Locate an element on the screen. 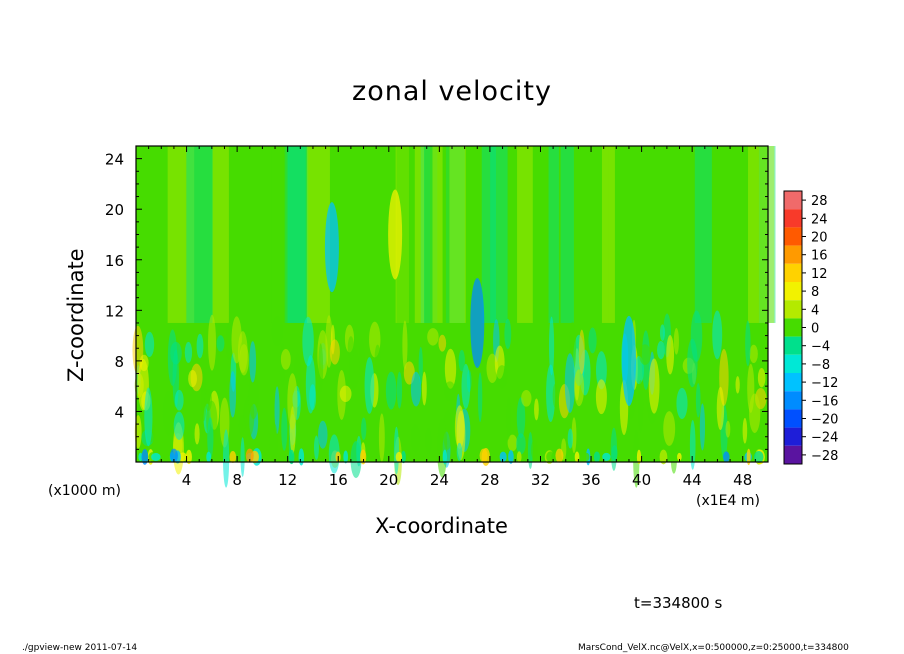  colorbar-label: 8 is located at coordinates (815, 292).